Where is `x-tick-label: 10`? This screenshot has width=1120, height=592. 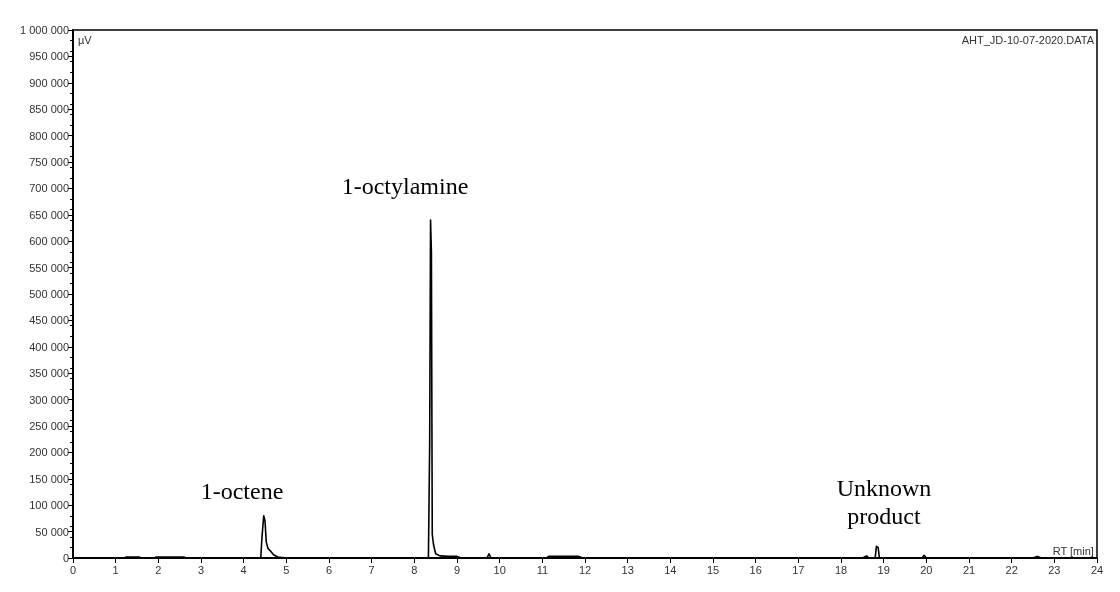
x-tick-label: 10 is located at coordinates (499, 569).